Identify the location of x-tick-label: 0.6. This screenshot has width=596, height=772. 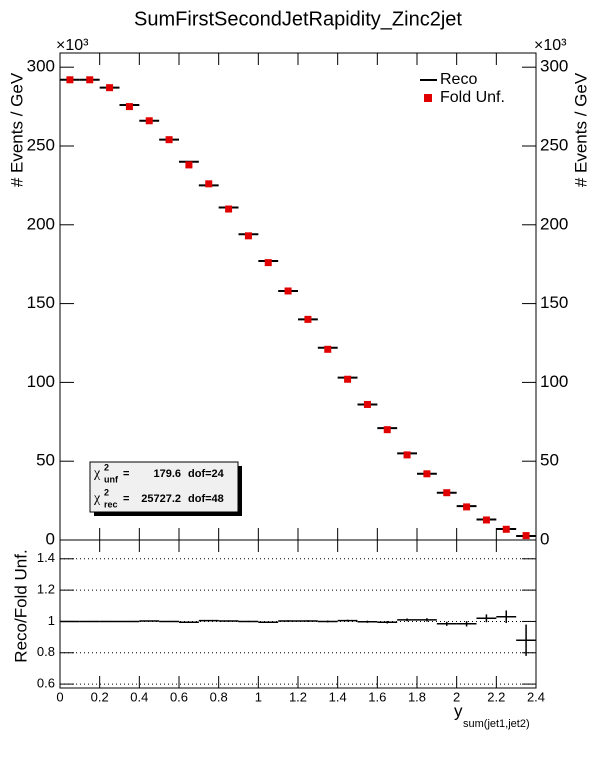
(179, 696).